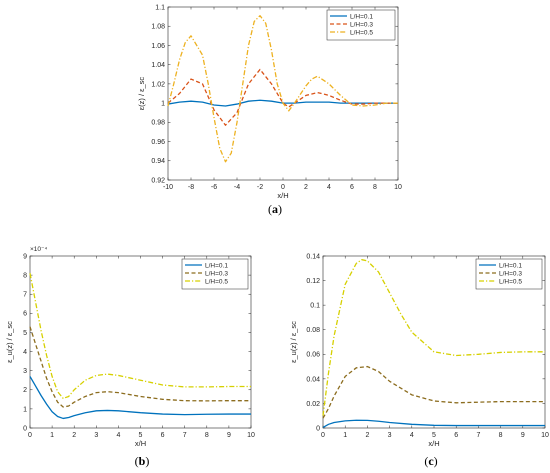 The height and width of the screenshot is (473, 550). Describe the element at coordinates (25, 314) in the screenshot. I see `y-tick-label: 6` at that location.